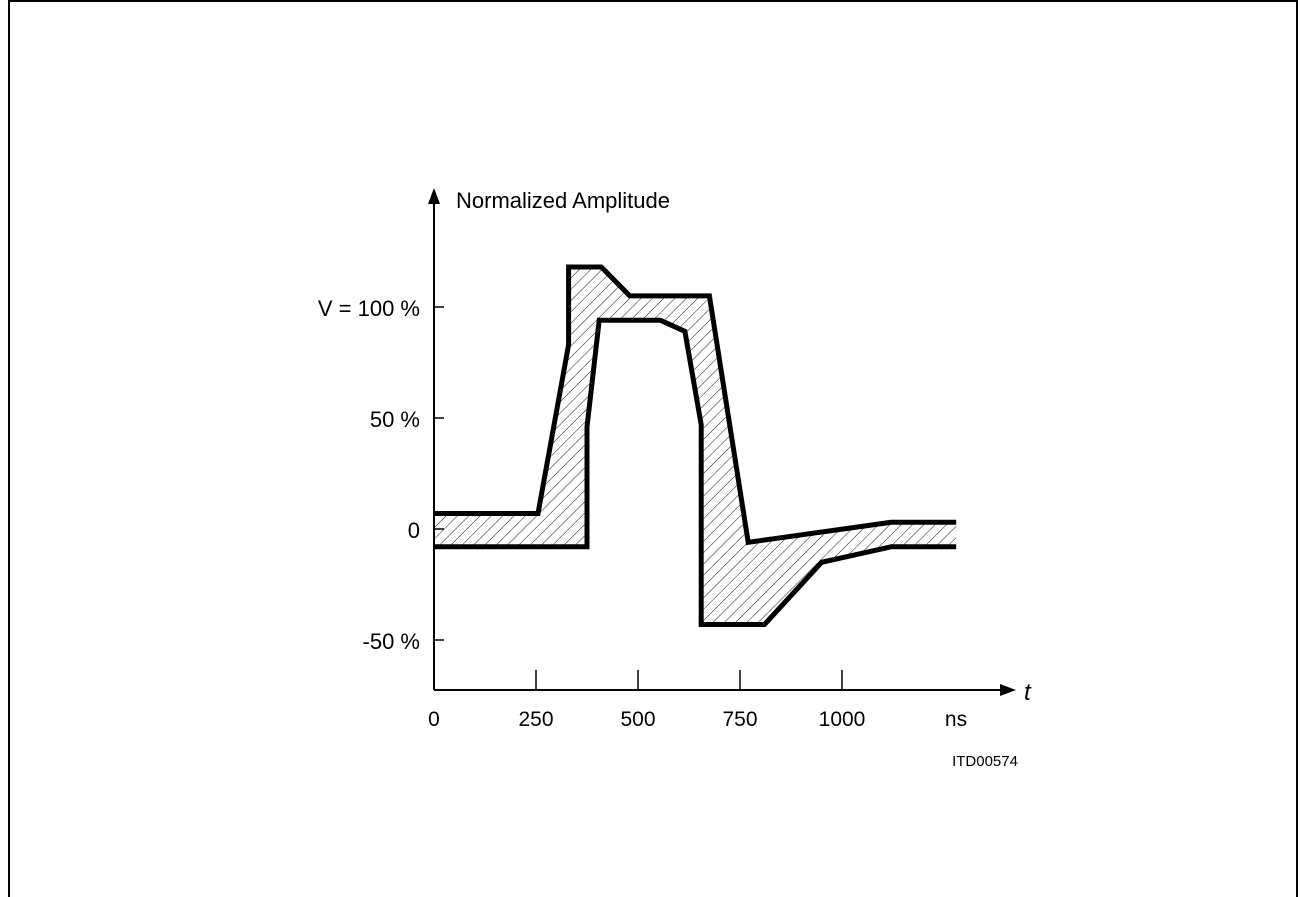 The image size is (1300, 897). Describe the element at coordinates (695, 405) in the screenshot. I see `upper-limit-line` at that location.